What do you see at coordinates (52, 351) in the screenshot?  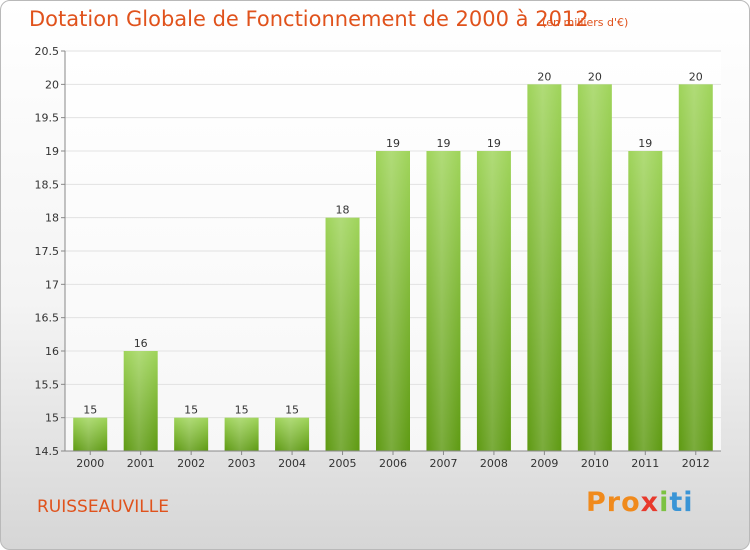 I see `y-tick-label: 16` at bounding box center [52, 351].